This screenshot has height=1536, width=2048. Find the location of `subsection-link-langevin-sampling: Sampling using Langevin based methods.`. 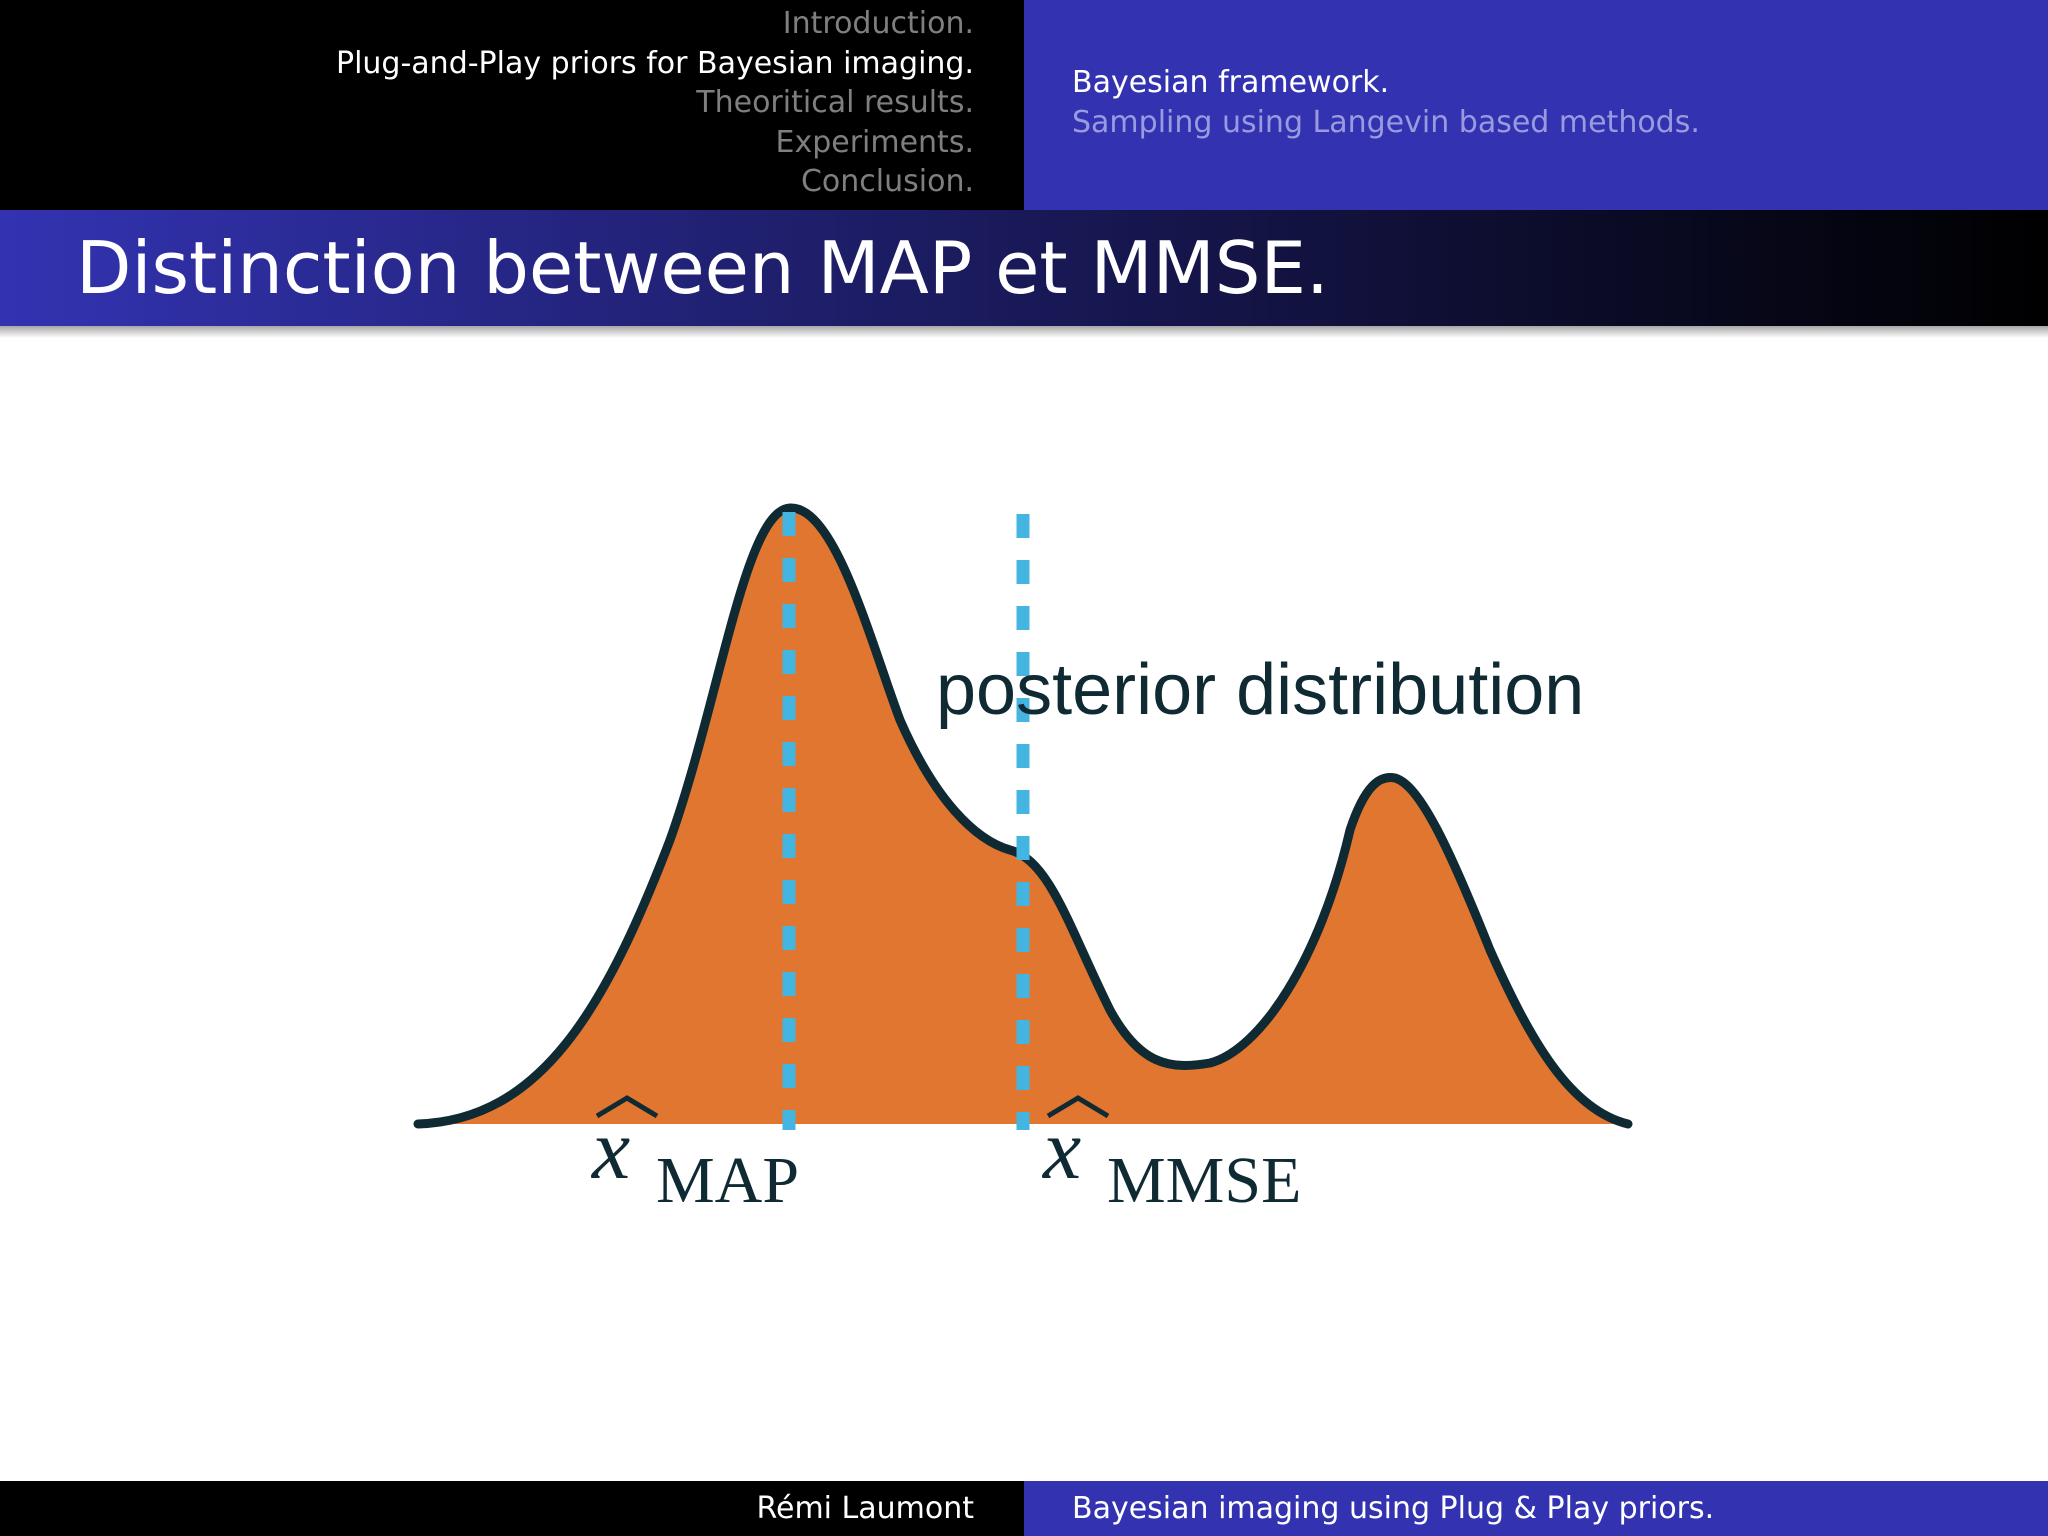

subsection-link-langevin-sampling: Sampling using Langevin based methods. is located at coordinates (1386, 122).